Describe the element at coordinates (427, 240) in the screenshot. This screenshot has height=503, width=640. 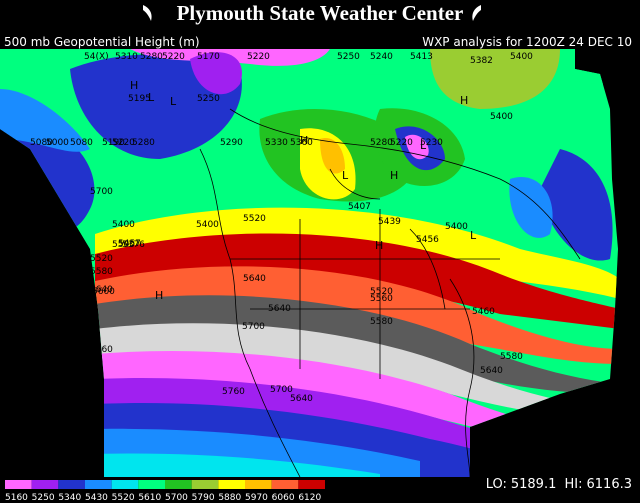
I see `contour-label: 5456` at that location.